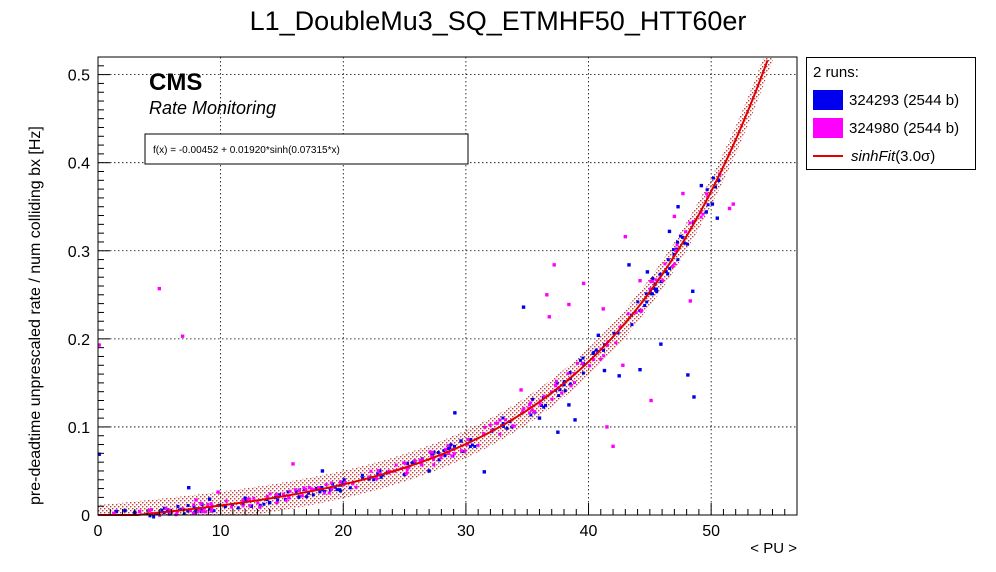  Describe the element at coordinates (904, 128) in the screenshot. I see `legend-label-run-324980: 324980 (2544 b)` at that location.